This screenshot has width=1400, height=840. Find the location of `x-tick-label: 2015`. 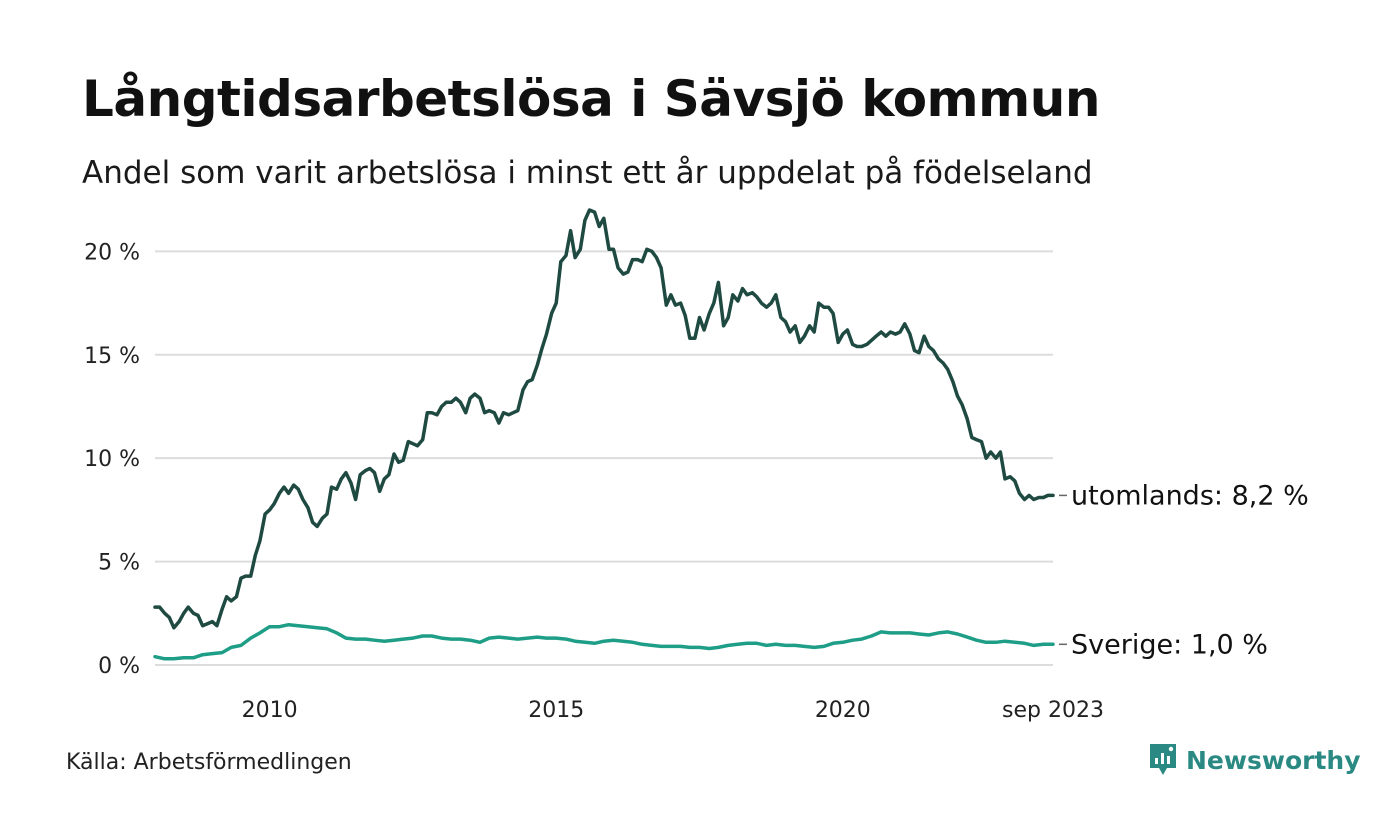

x-tick-label: 2015 is located at coordinates (556, 710).